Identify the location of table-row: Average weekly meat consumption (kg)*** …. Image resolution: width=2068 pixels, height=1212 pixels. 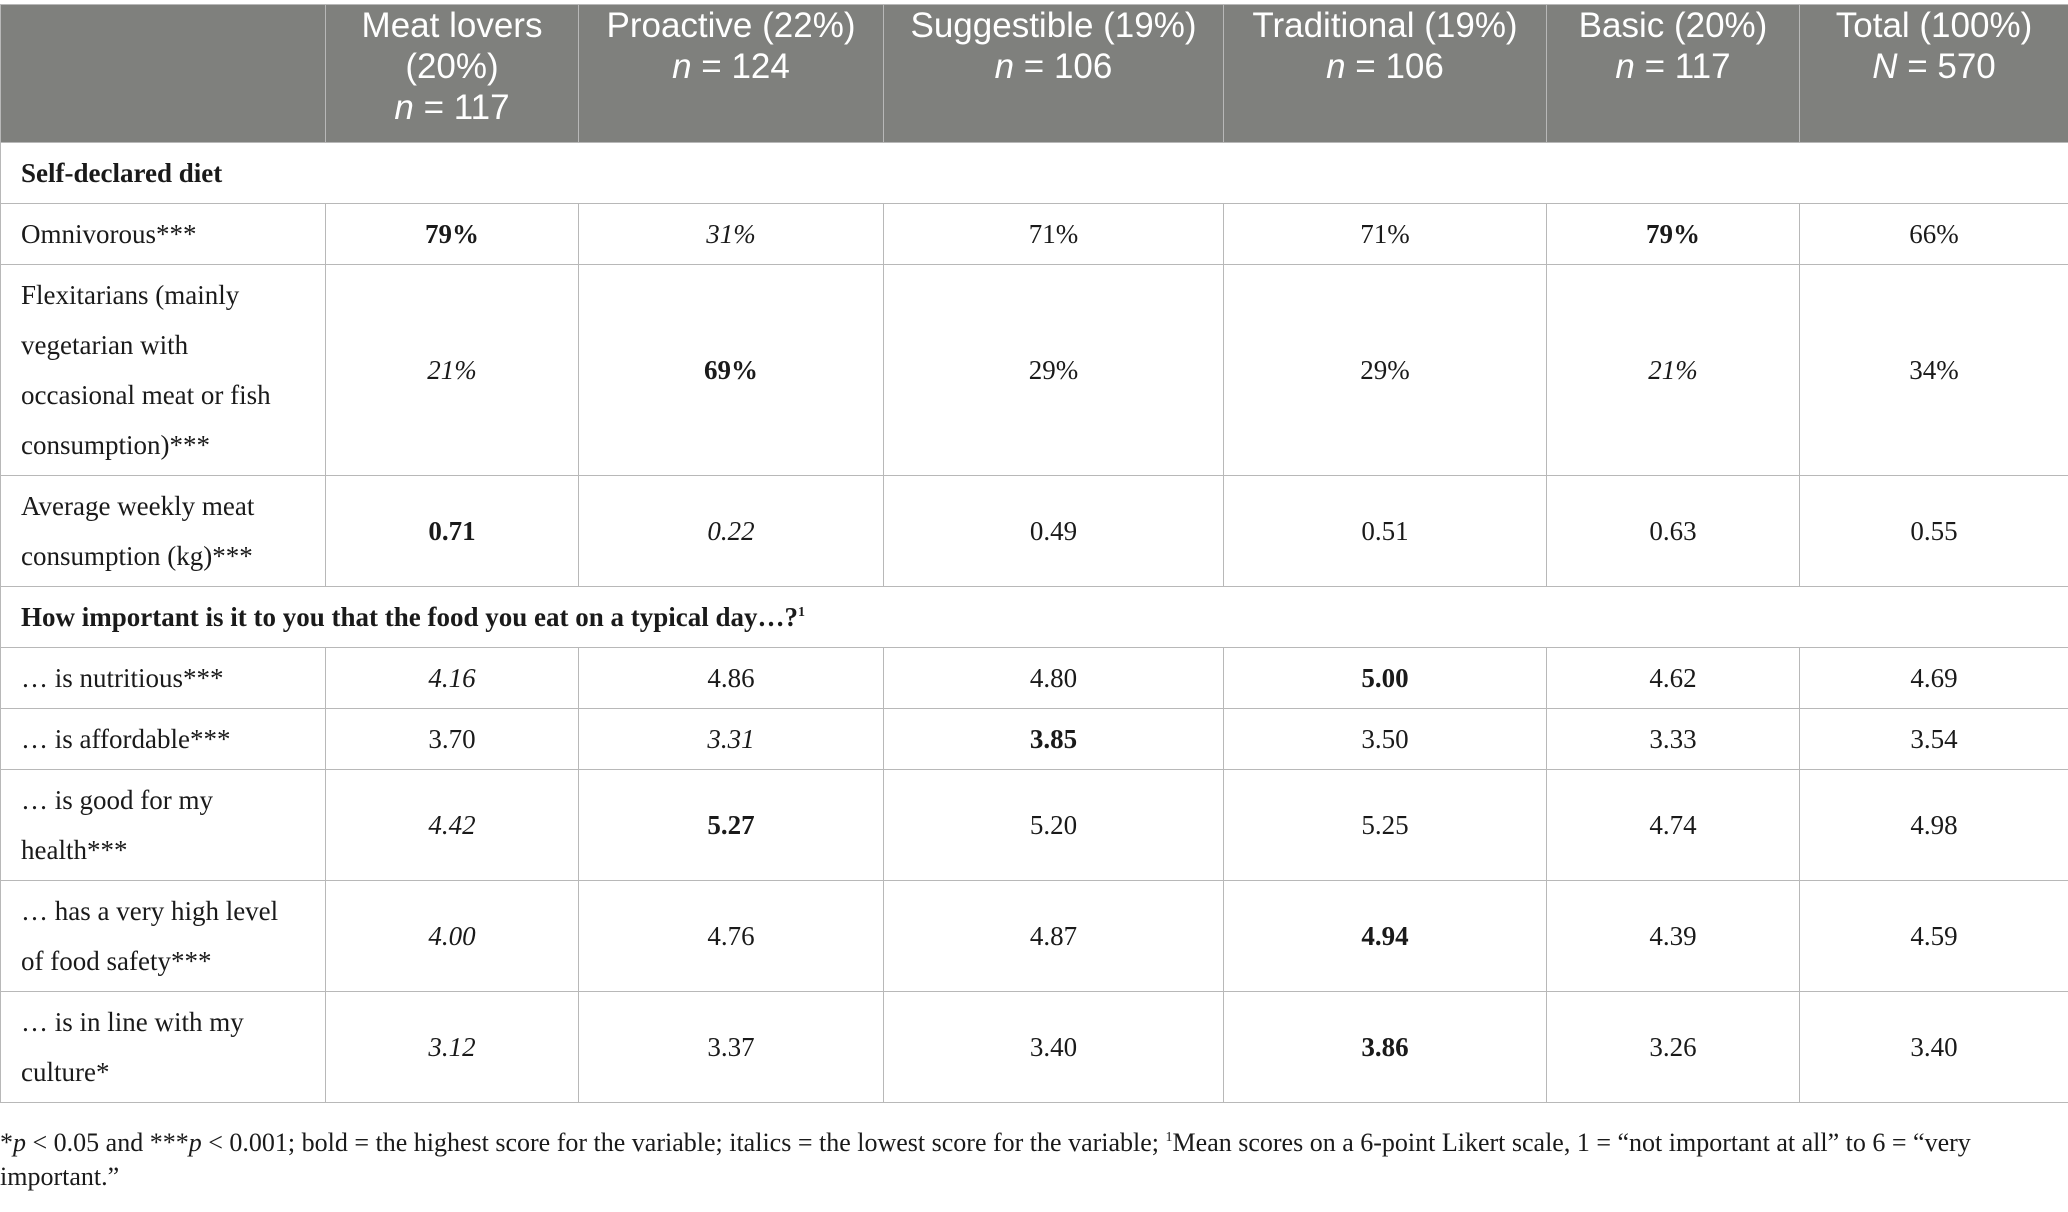
(1034, 531).